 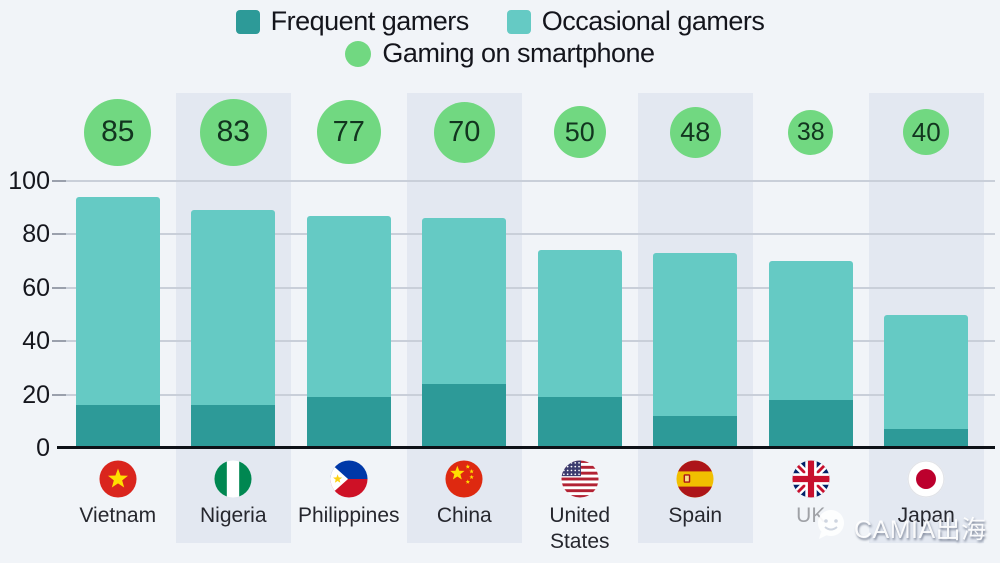 I want to click on legend-item-frequent: Frequent gamers, so click(x=352, y=21).